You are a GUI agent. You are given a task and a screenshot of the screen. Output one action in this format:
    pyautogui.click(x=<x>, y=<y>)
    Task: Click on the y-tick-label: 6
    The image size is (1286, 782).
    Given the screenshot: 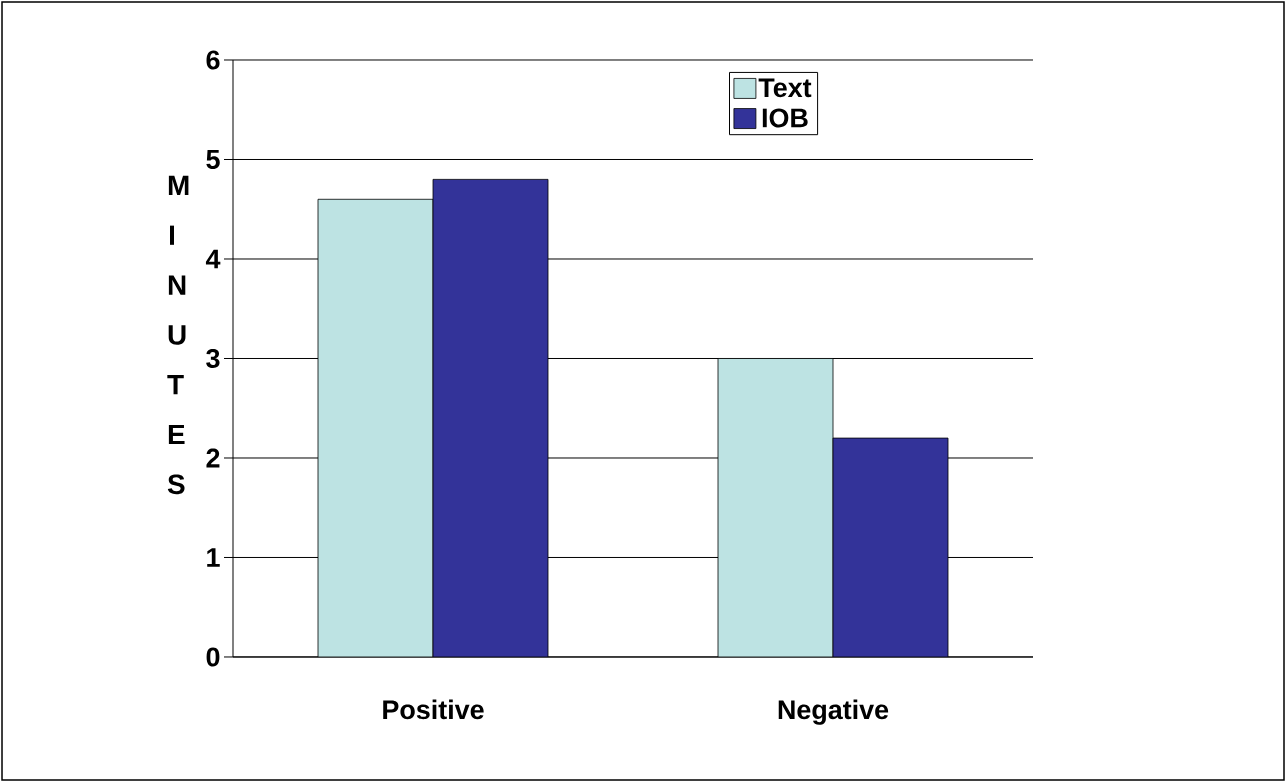 What is the action you would take?
    pyautogui.click(x=213, y=60)
    